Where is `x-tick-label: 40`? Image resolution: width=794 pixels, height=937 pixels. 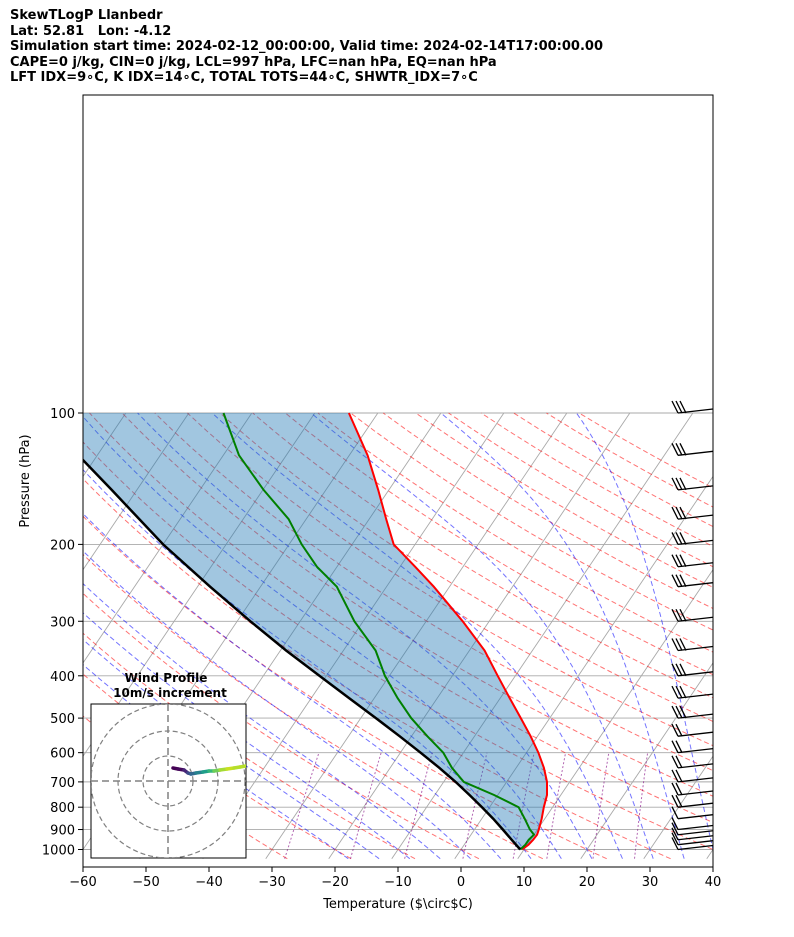
x-tick-label: 40 is located at coordinates (713, 882).